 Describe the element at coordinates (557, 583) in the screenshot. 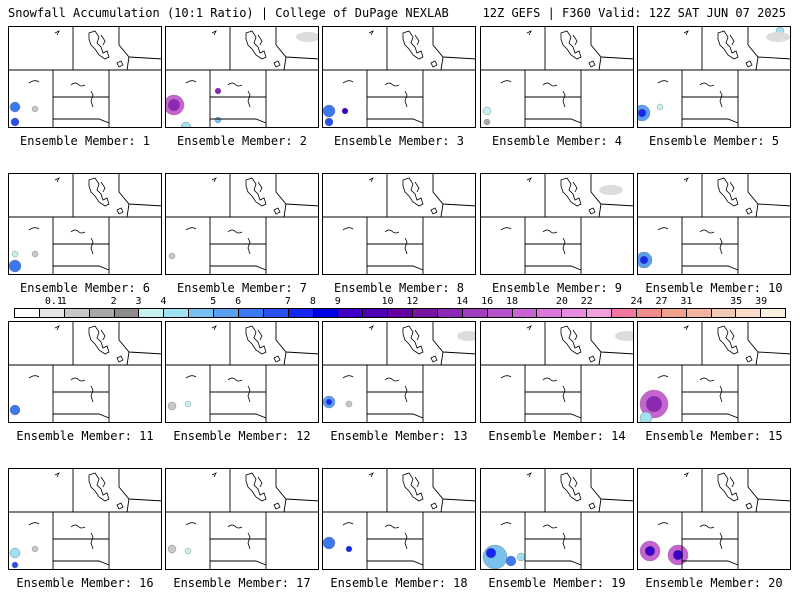

I see `ensemble-member-label: Ensemble Member: 19` at that location.